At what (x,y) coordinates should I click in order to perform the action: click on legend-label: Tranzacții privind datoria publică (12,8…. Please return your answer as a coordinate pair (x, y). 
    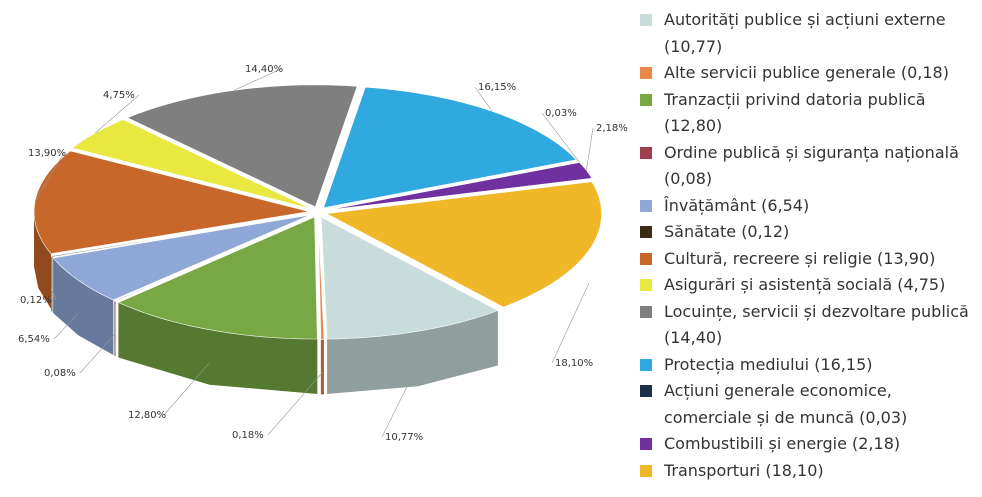
    Looking at the image, I should click on (795, 112).